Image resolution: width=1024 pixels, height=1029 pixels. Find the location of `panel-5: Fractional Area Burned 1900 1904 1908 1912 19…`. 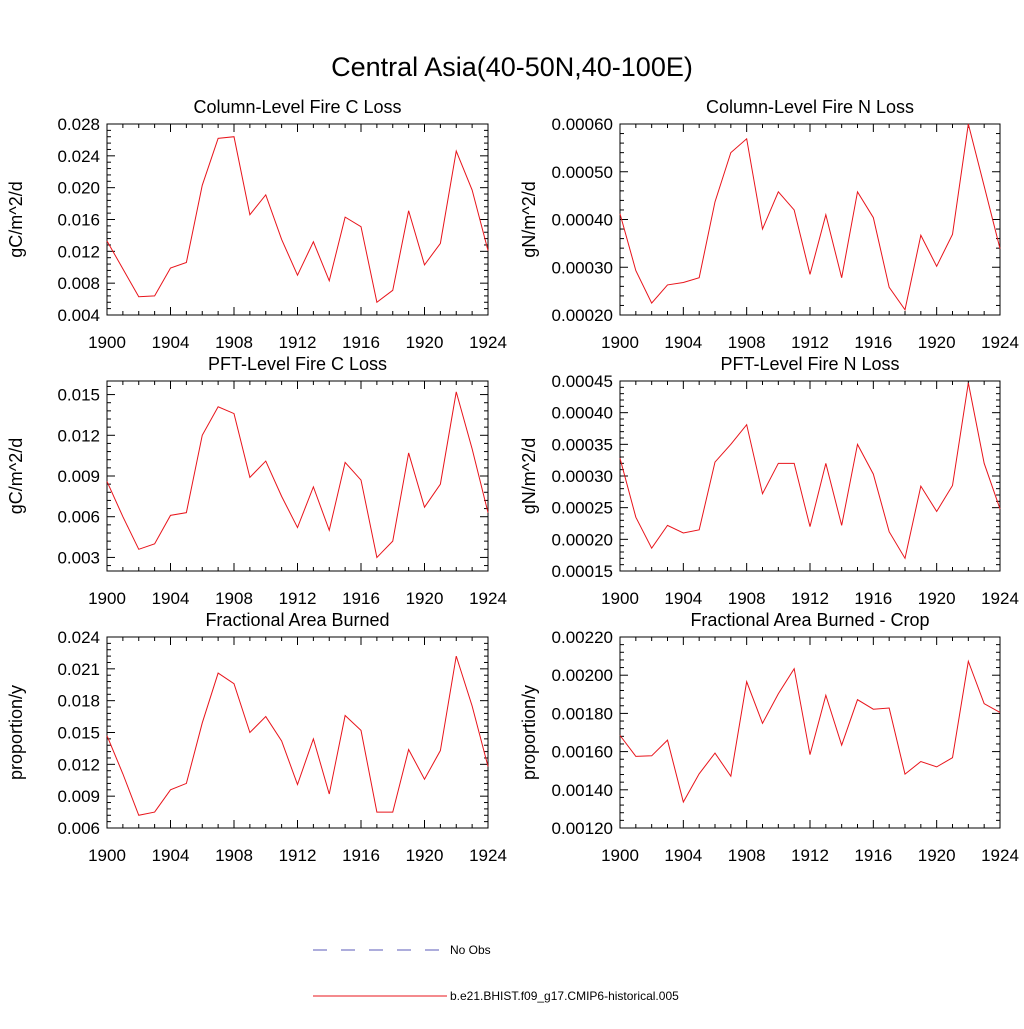

panel-5: Fractional Area Burned 1900 1904 1908 1912 19… is located at coordinates (256, 737).